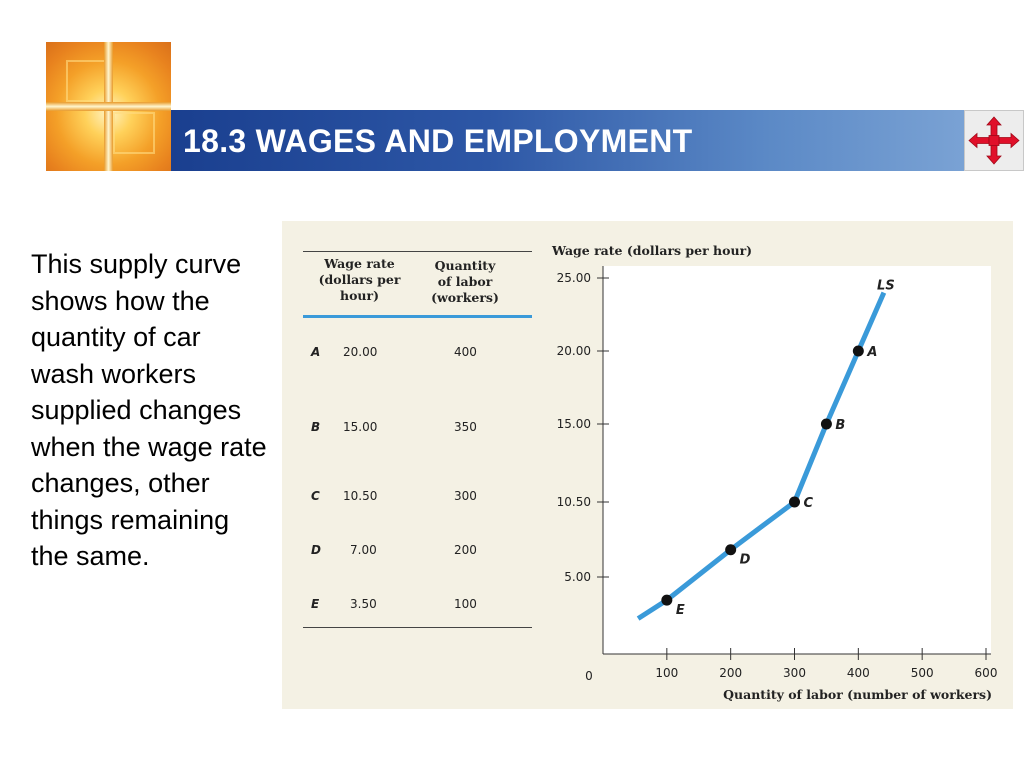  What do you see at coordinates (986, 673) in the screenshot?
I see `x-tick-label: 600` at bounding box center [986, 673].